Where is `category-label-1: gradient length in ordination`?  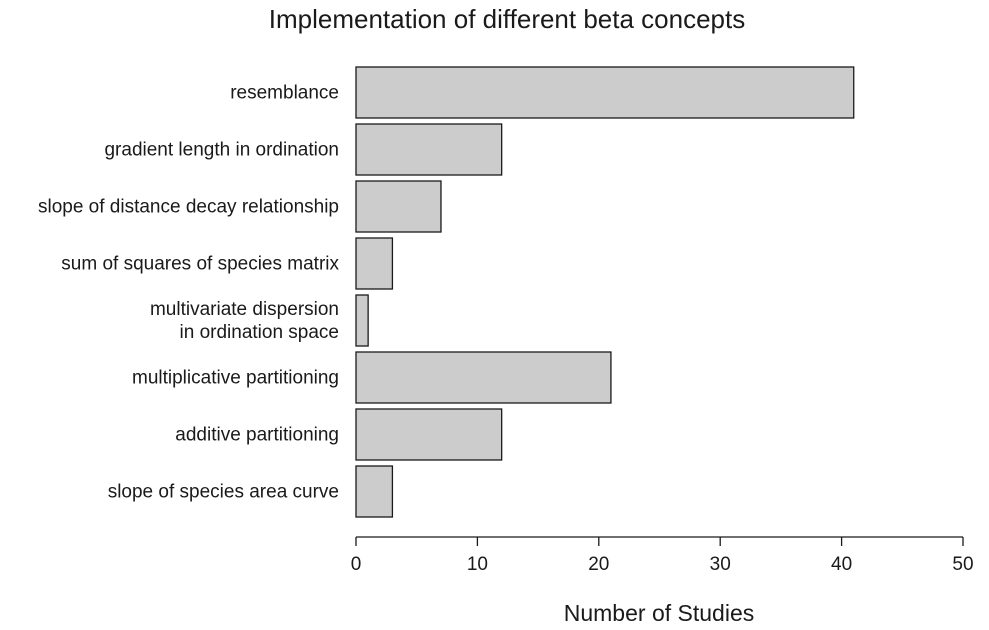
category-label-1: gradient length in ordination is located at coordinates (221, 150).